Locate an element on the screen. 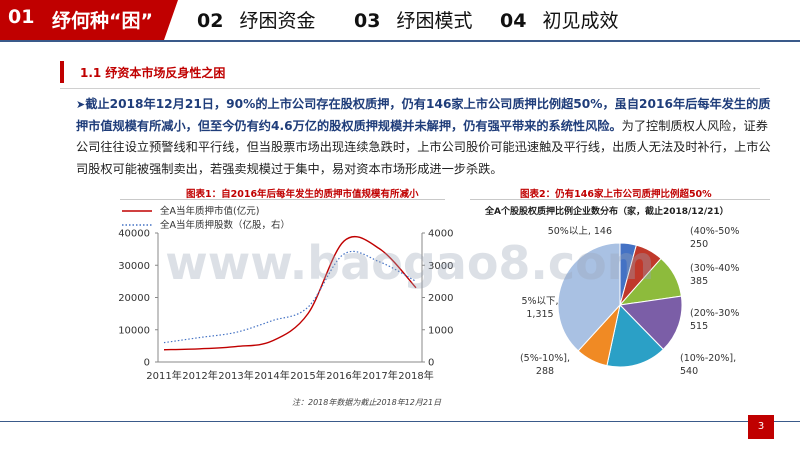 The image size is (800, 450). chart1-x-tick-label: 2012年 is located at coordinates (199, 375).